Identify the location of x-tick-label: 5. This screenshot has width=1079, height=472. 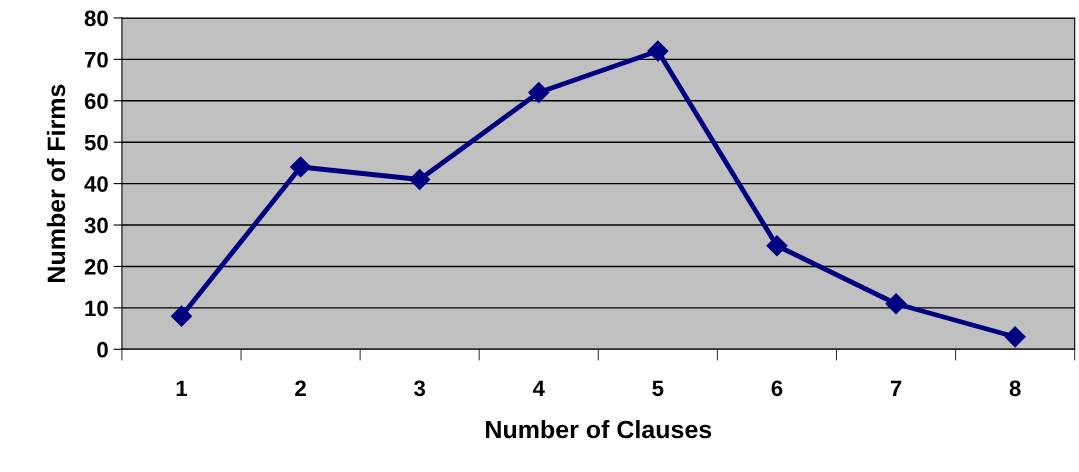
(658, 388).